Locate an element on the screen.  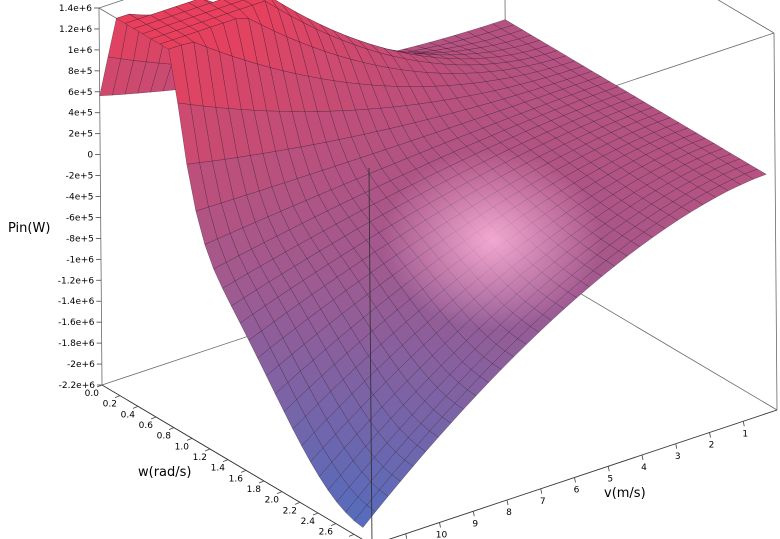
v-tick-label: 5 is located at coordinates (610, 479).